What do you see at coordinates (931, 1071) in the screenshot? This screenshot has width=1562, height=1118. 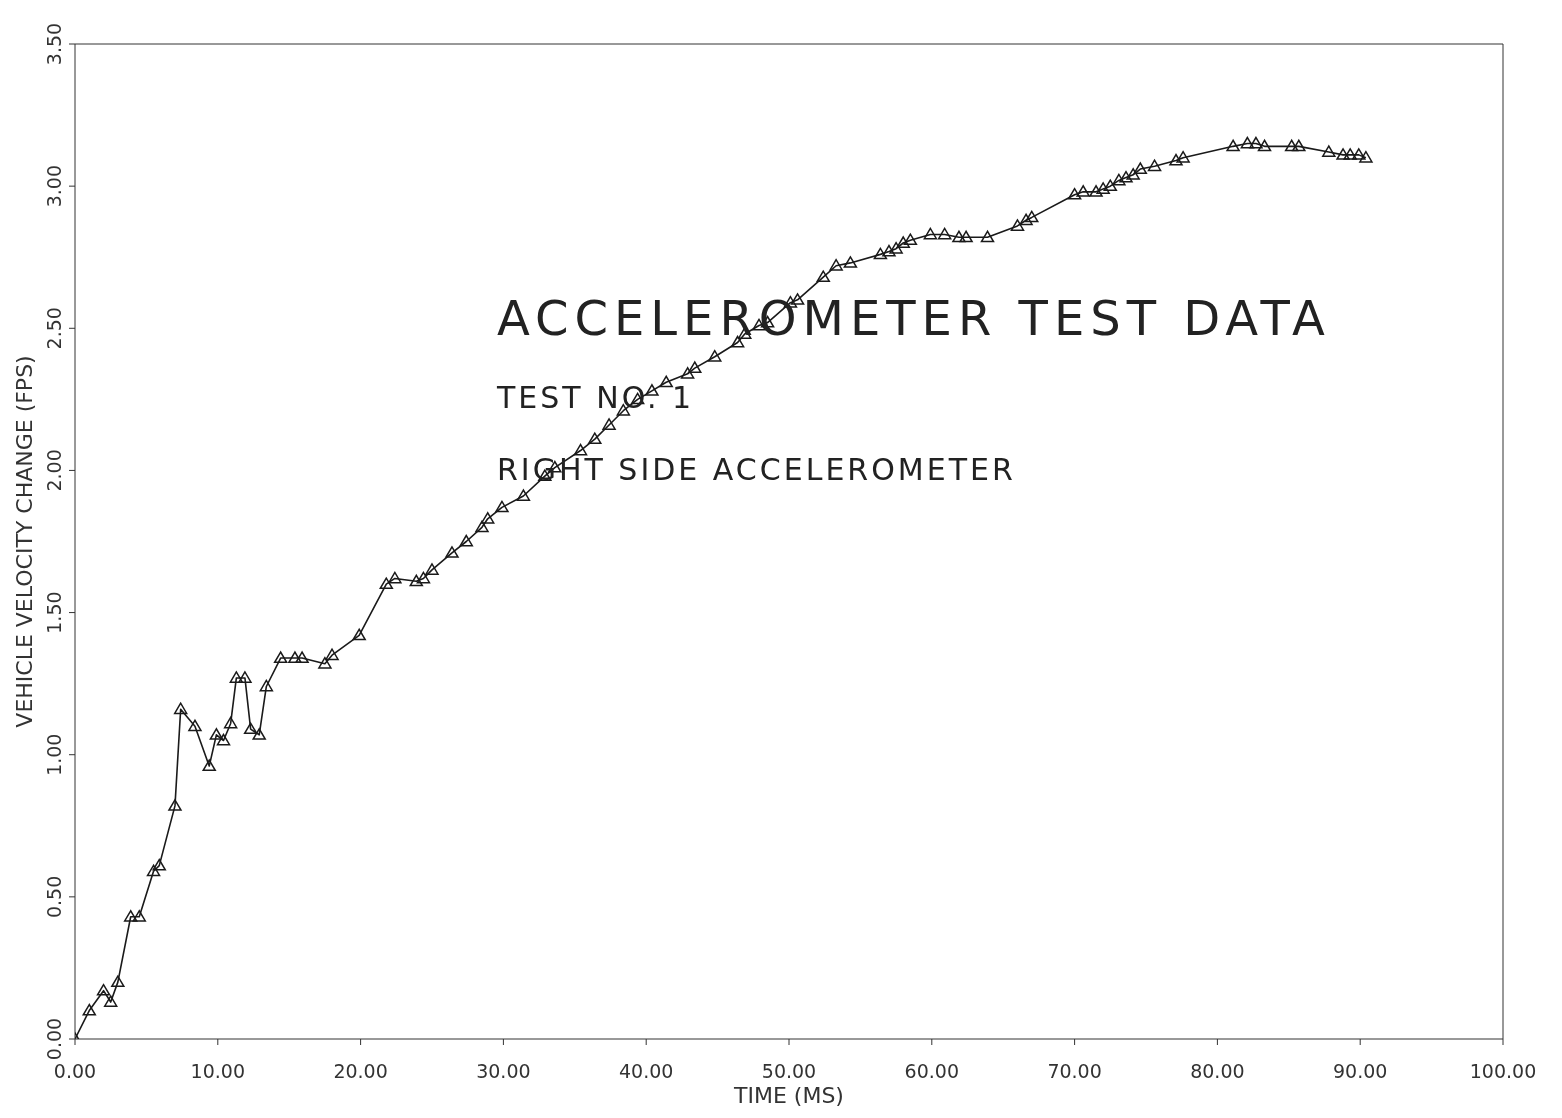 I see `x-tick-label: 60.00` at bounding box center [931, 1071].